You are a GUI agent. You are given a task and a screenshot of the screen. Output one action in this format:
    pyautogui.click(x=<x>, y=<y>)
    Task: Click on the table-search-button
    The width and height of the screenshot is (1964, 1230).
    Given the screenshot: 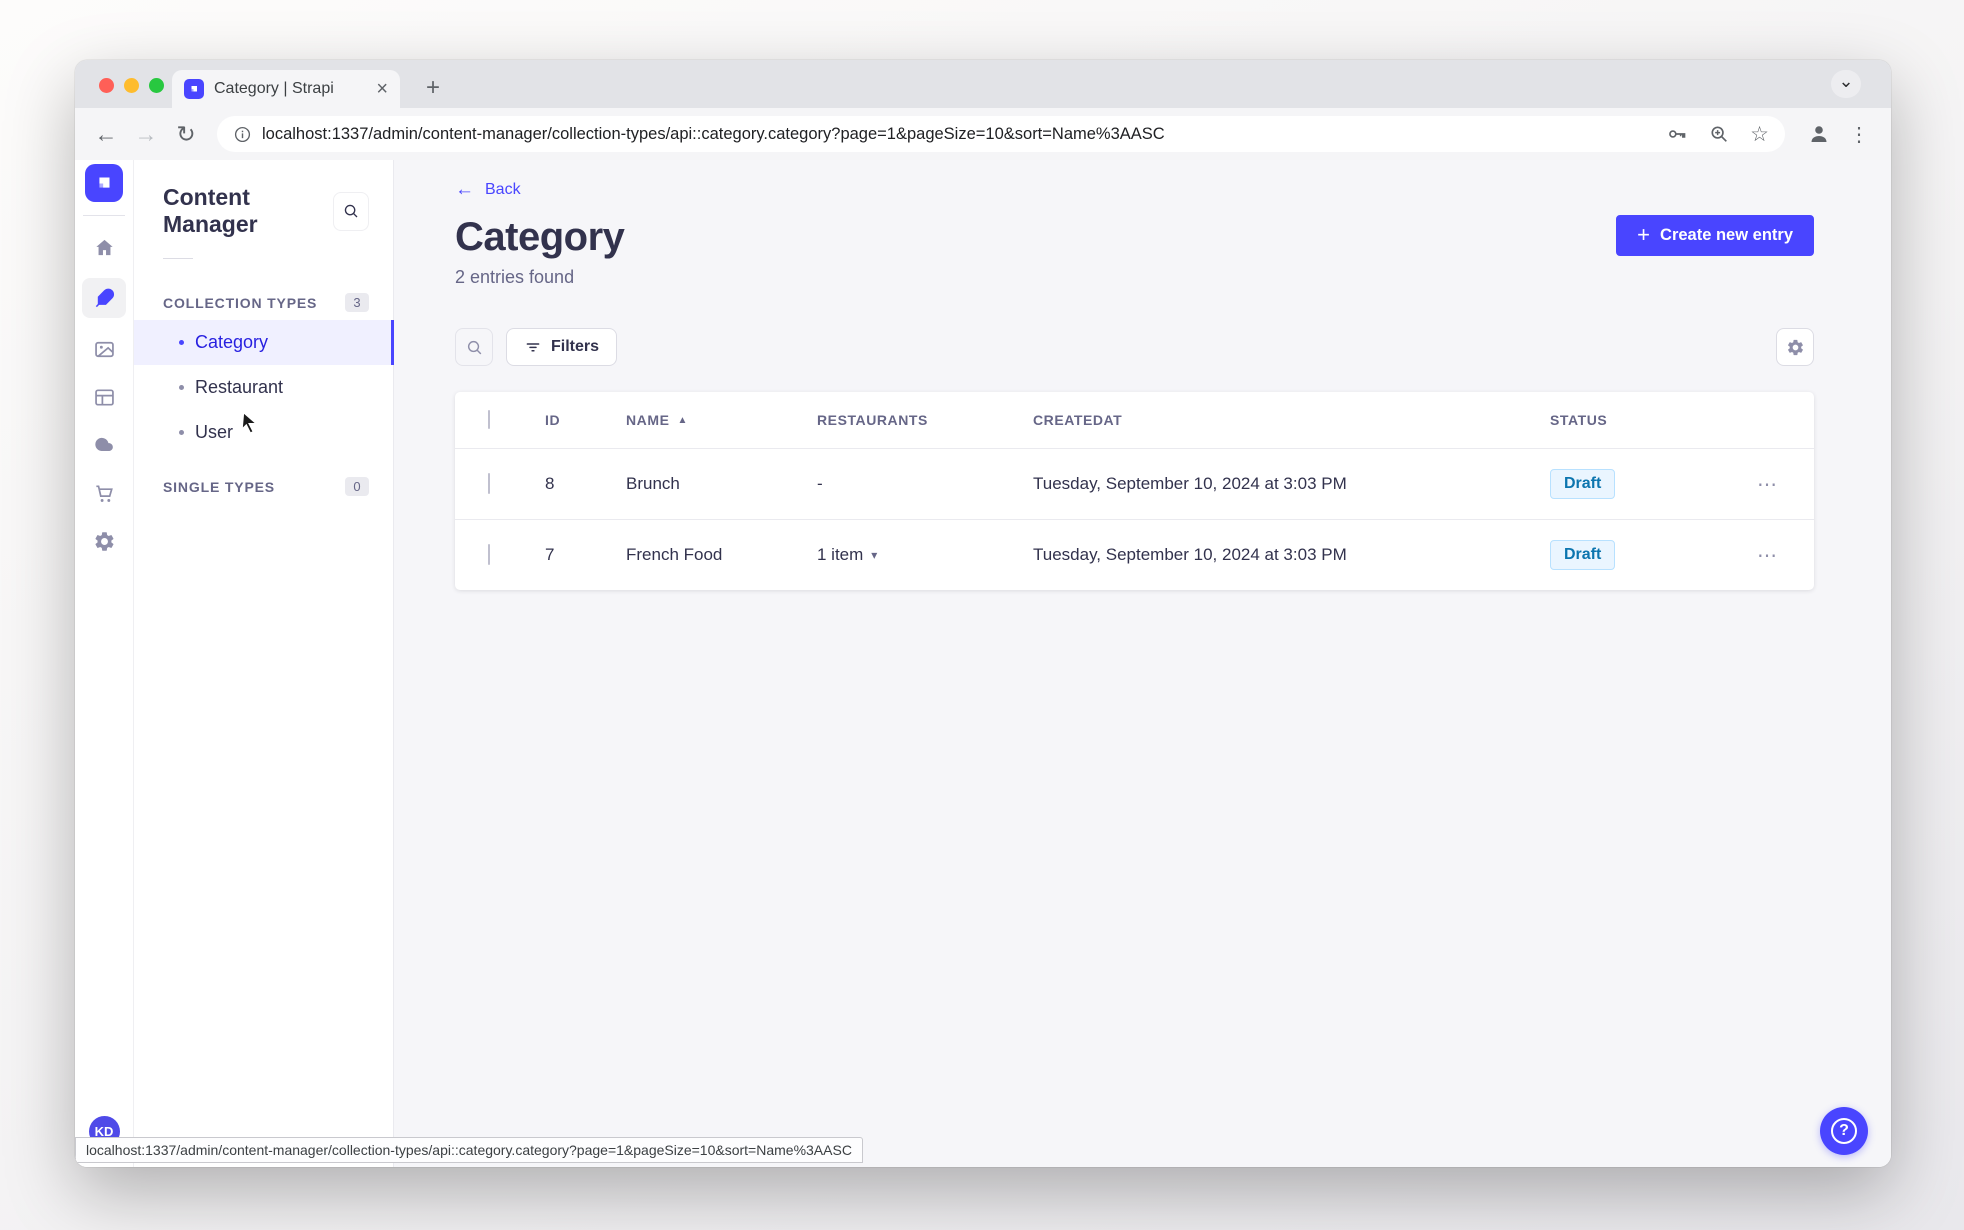 What is the action you would take?
    pyautogui.click(x=474, y=347)
    